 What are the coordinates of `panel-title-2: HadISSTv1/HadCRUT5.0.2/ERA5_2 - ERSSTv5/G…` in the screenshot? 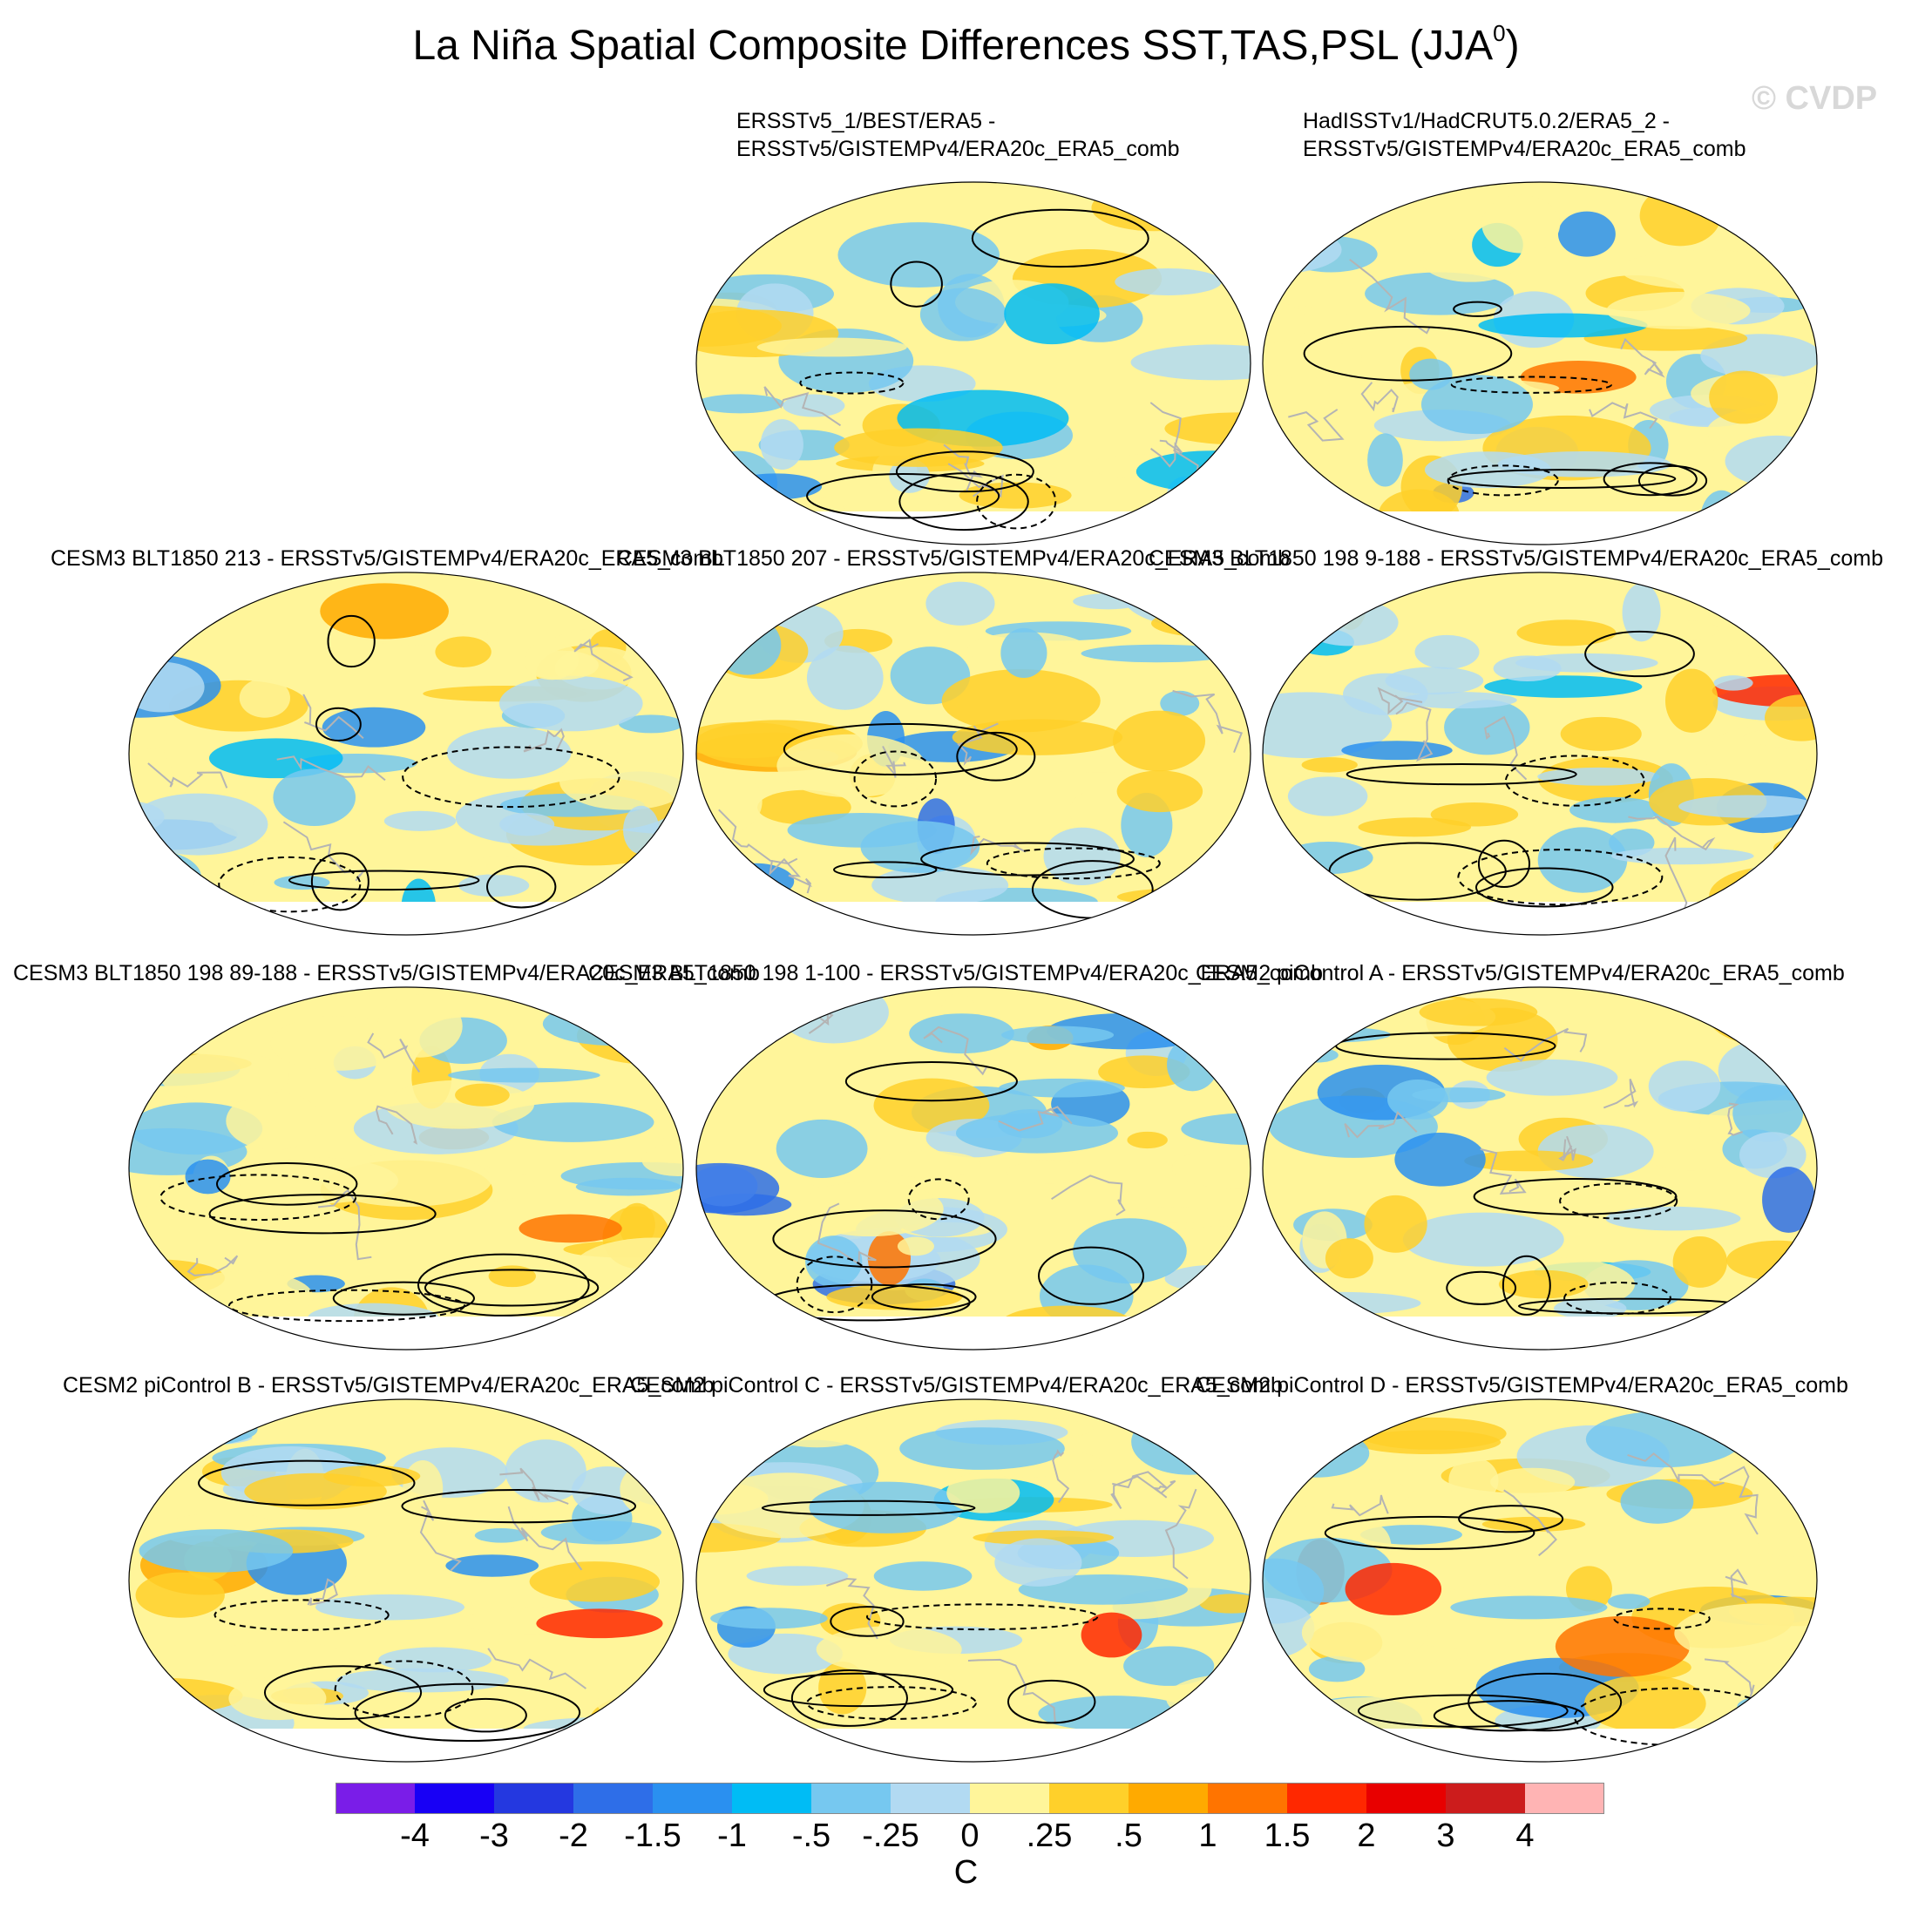 It's located at (1525, 135).